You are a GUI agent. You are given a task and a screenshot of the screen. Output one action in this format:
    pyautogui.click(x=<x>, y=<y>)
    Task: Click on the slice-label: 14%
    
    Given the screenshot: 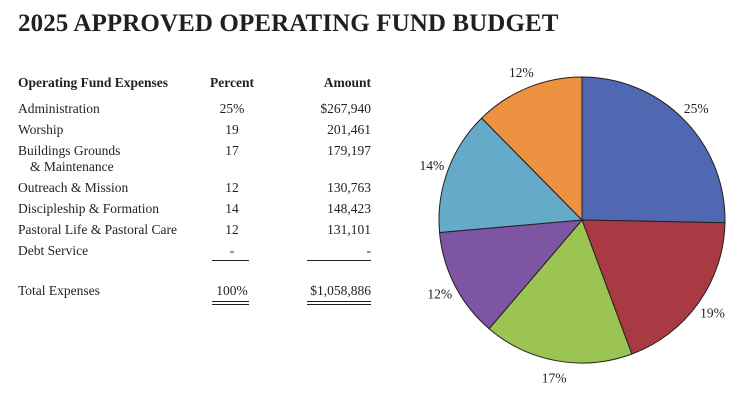 What is the action you would take?
    pyautogui.click(x=431, y=165)
    